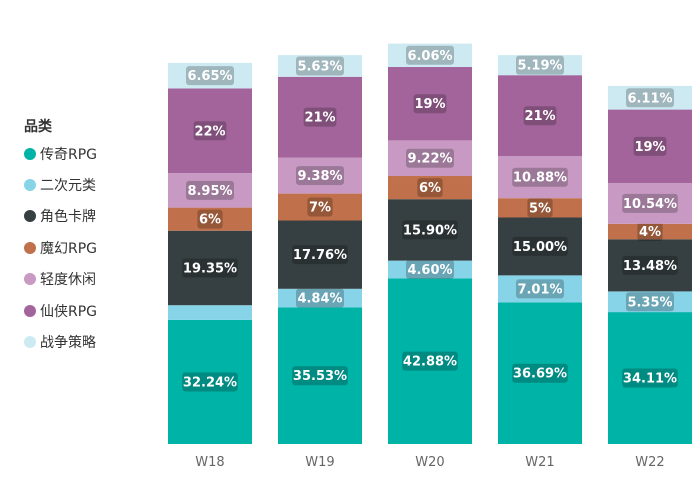  I want to click on legend-item: 角色卡牌, so click(60, 216).